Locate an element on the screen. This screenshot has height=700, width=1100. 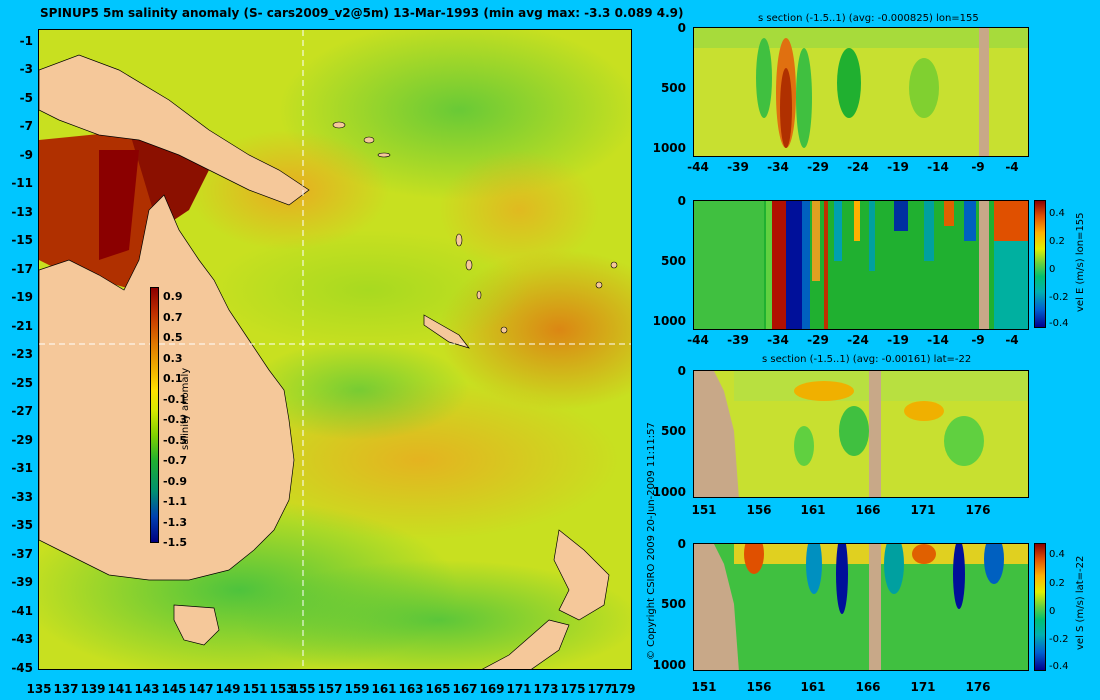
panel1-xtick: -14 is located at coordinates (938, 167).